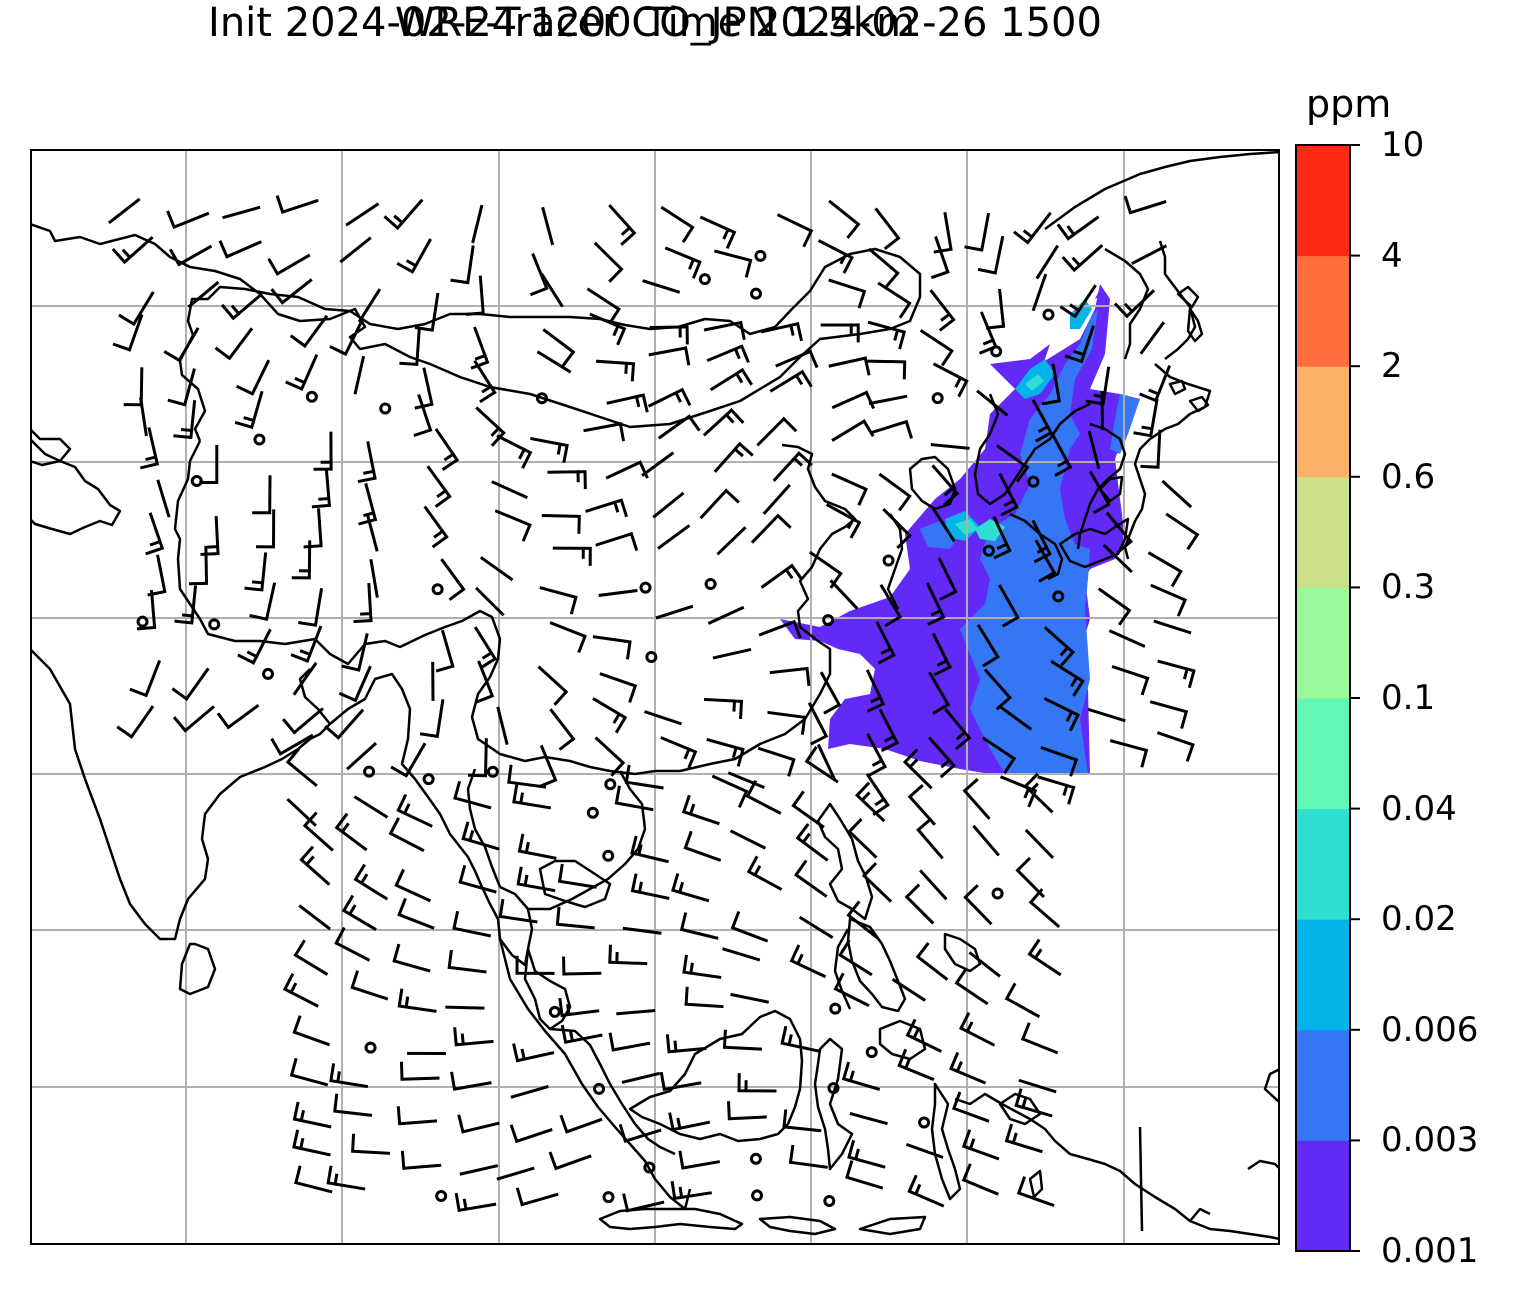 Image resolution: width=1528 pixels, height=1306 pixels. What do you see at coordinates (1403, 145) in the screenshot?
I see `colorbar-tick-label: 10` at bounding box center [1403, 145].